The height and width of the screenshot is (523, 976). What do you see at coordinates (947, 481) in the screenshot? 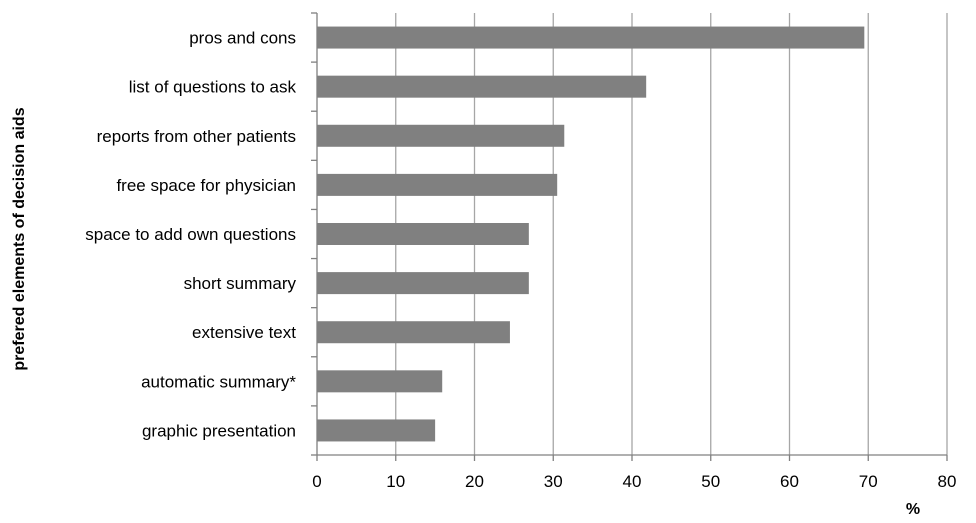
I see `x-tick-label: 80` at bounding box center [947, 481].